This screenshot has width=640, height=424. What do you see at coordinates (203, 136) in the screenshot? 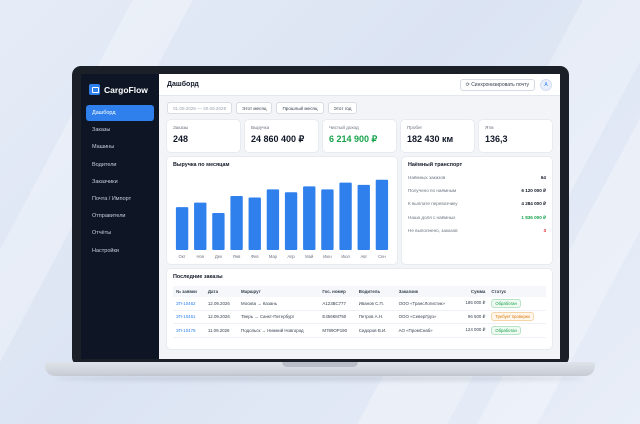
I see `kpi-card-orders: Заказы 248` at bounding box center [203, 136].